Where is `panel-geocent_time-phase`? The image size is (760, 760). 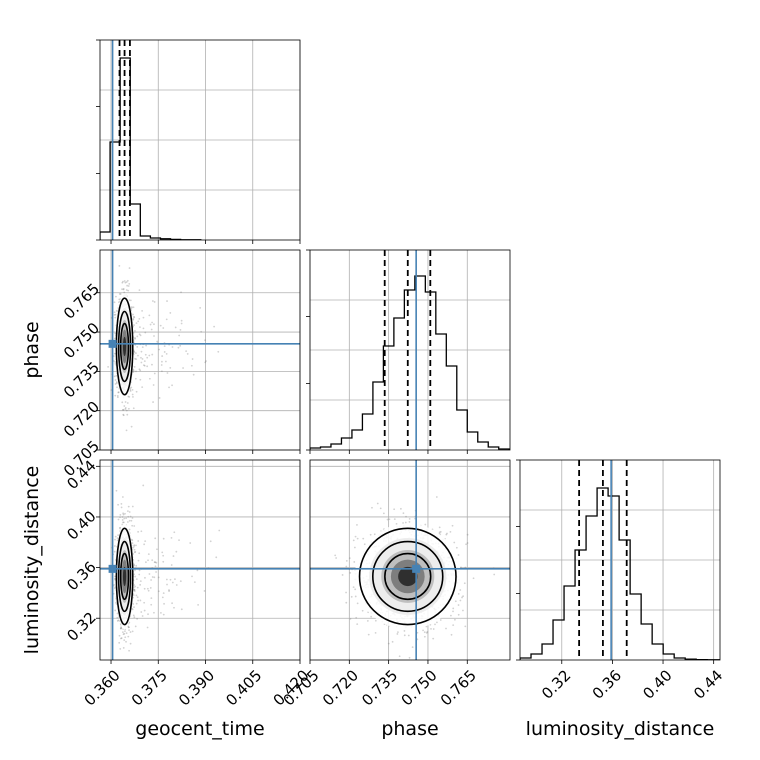
panel-geocent_time-phase is located at coordinates (200, 350).